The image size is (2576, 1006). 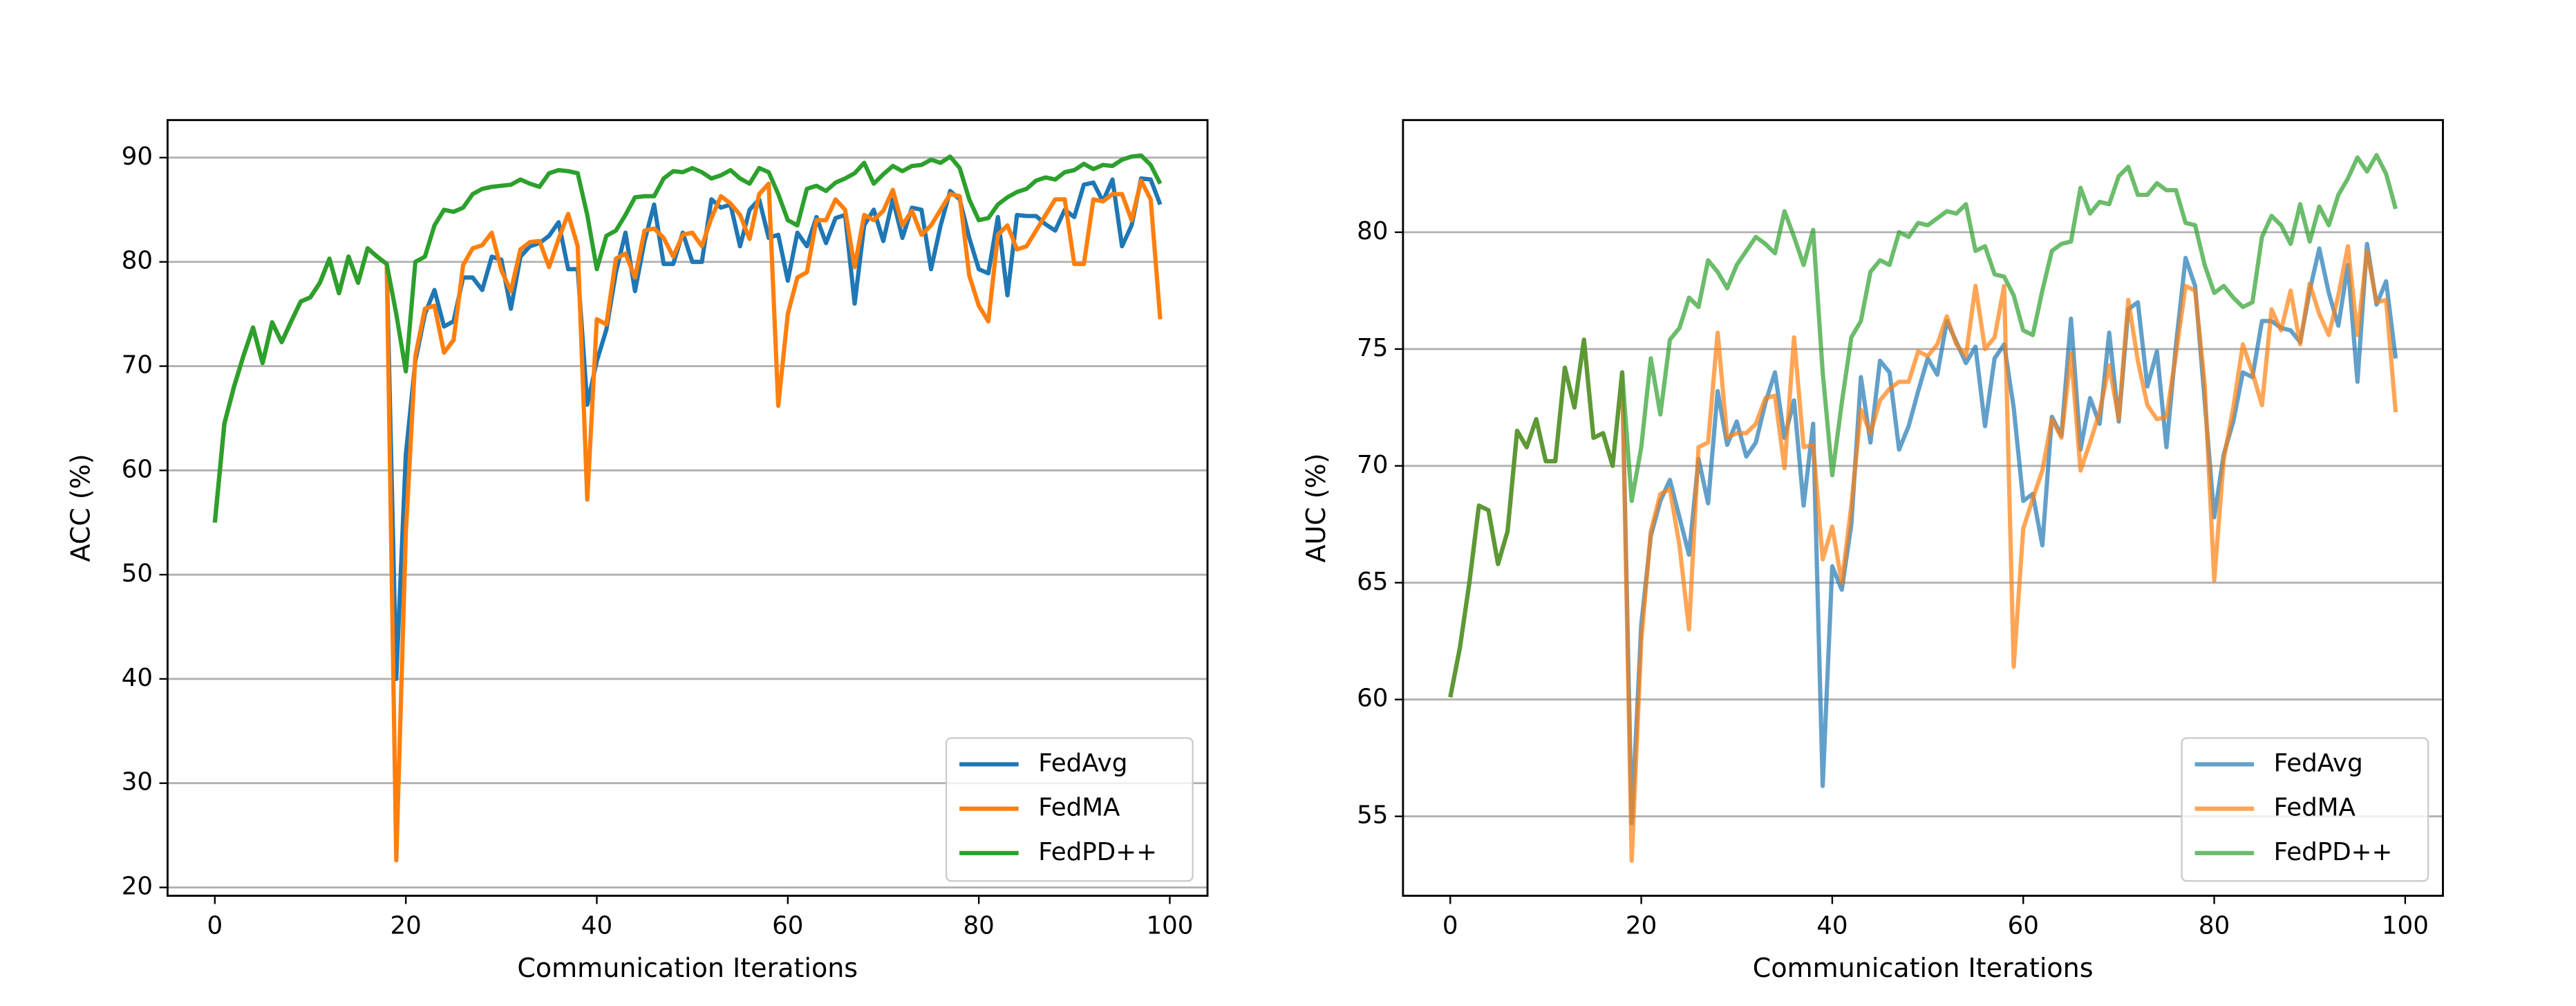 I want to click on series-line, so click(x=687, y=338).